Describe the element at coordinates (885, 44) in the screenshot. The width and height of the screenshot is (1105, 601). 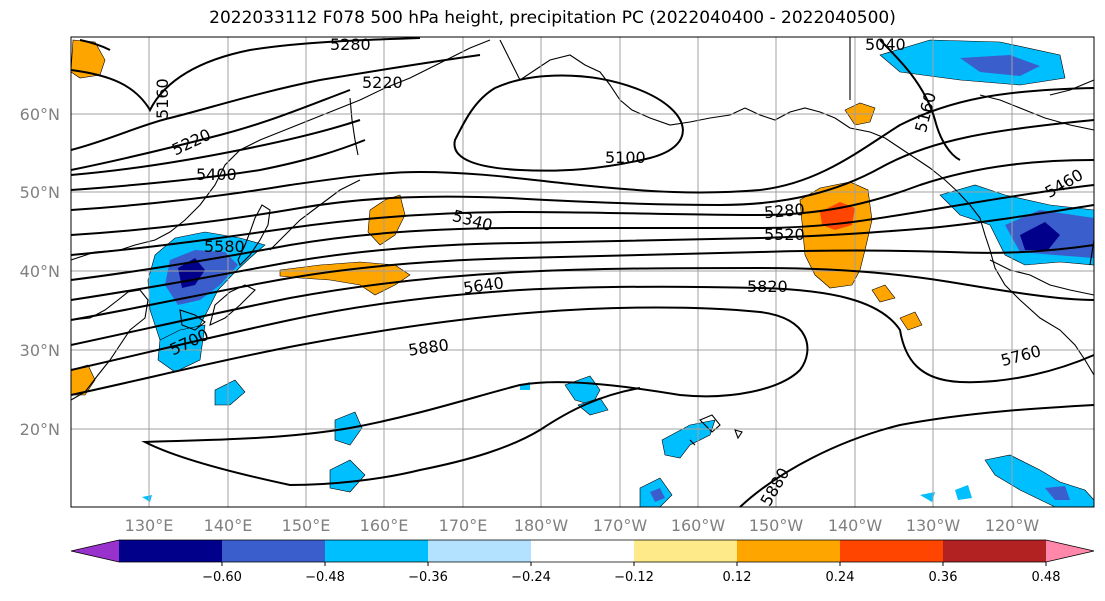
I see `contour-label: 5040` at that location.